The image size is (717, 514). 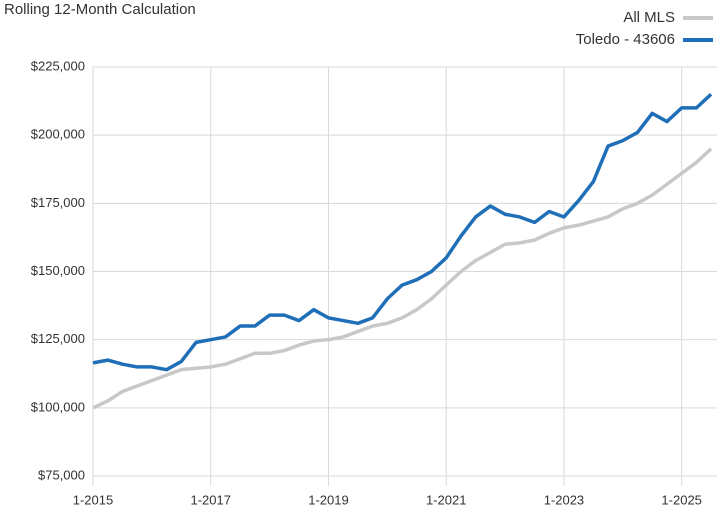 I want to click on legend-label: Toledo - 43606, so click(x=625, y=39).